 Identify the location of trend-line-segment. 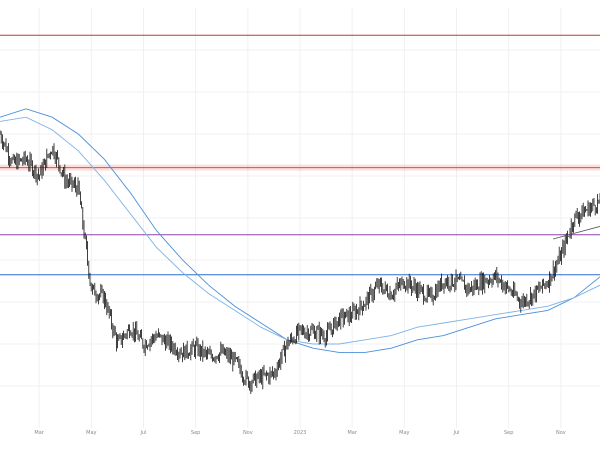
(576, 233).